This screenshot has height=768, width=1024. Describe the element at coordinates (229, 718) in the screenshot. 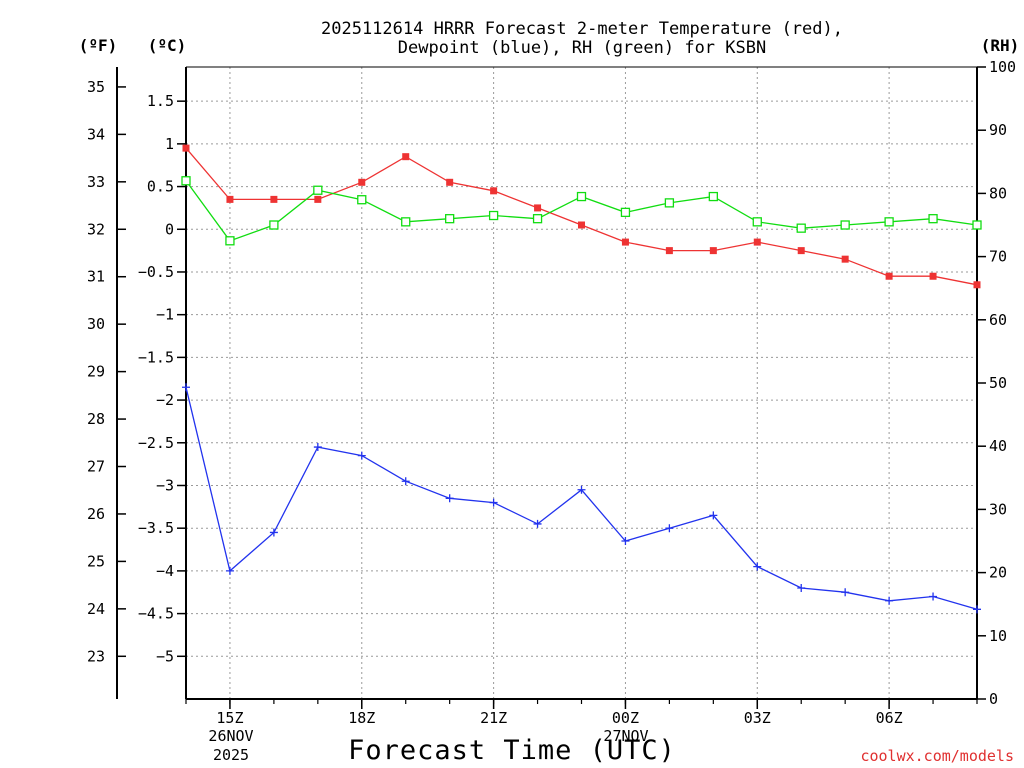

I see `time-tick-label: 15Z` at that location.